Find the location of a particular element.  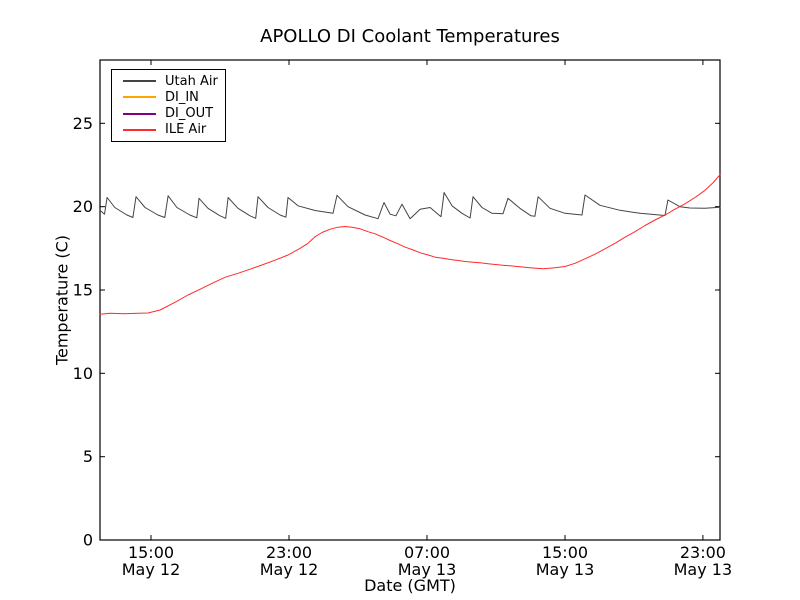

legend-label-di-out: DI_OUT is located at coordinates (189, 114).